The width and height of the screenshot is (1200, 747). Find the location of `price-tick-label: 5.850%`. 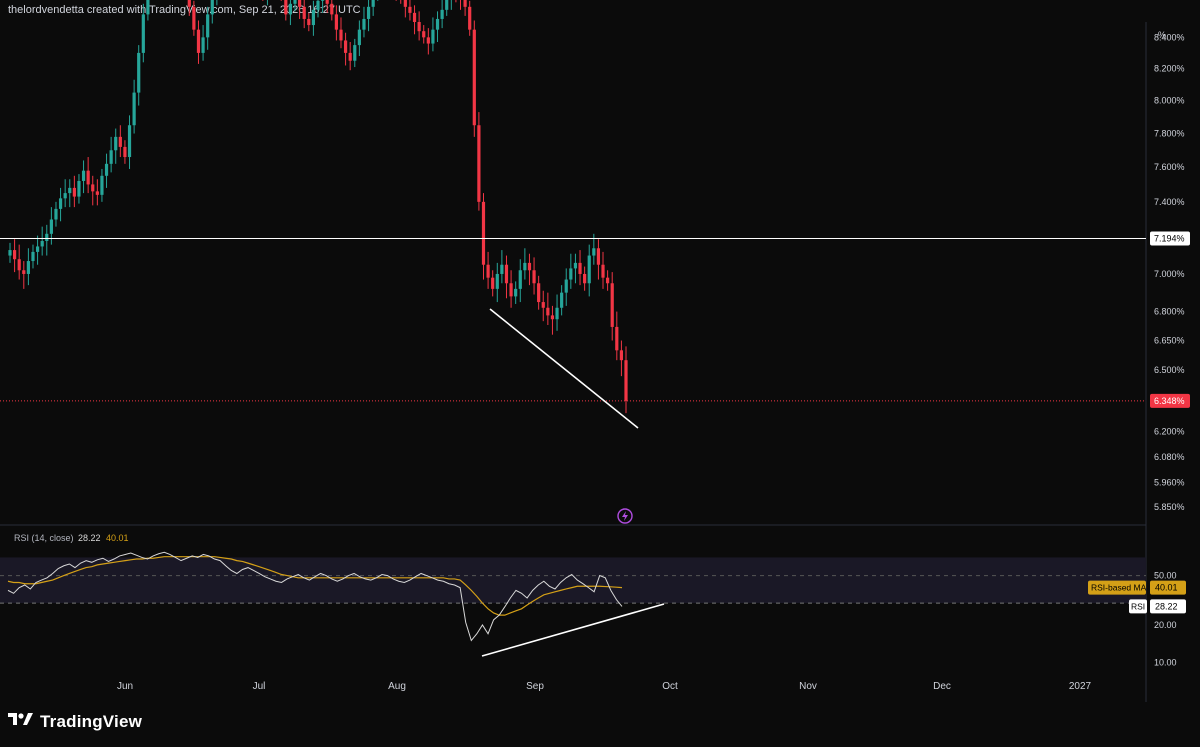

price-tick-label: 5.850% is located at coordinates (1169, 507).